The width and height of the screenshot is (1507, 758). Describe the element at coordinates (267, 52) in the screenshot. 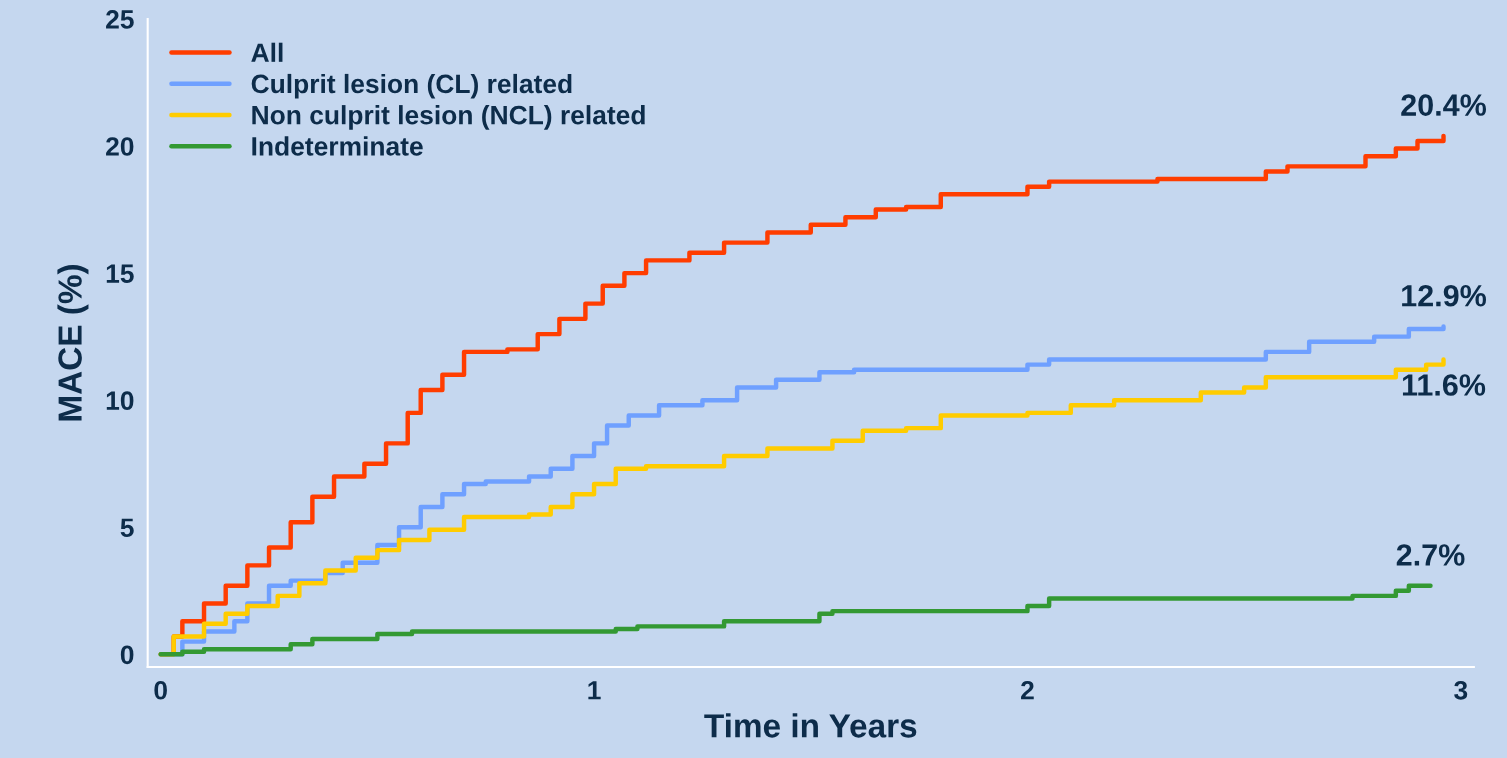

I see `legend-label: All` at that location.